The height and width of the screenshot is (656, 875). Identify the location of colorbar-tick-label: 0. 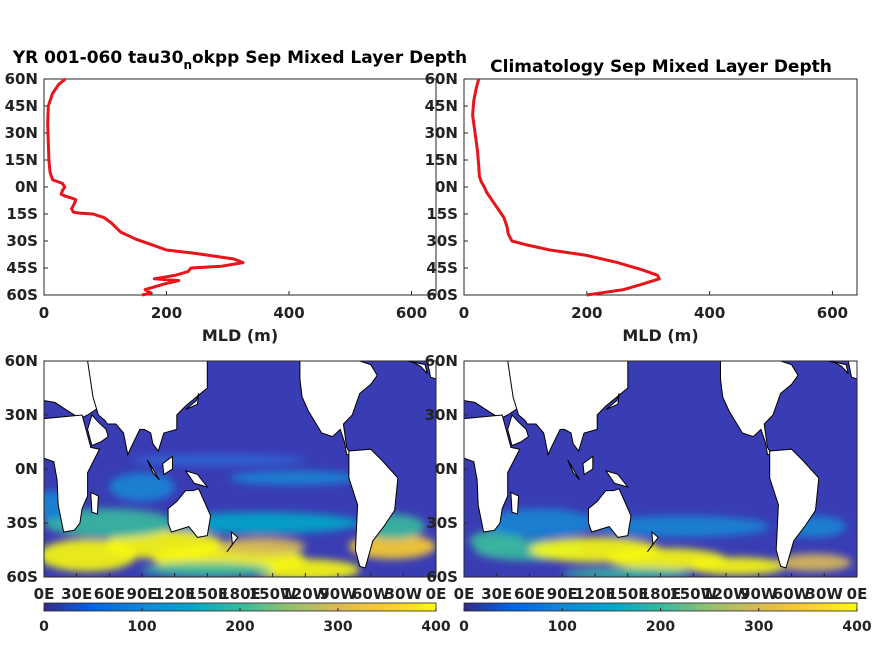
(44, 627).